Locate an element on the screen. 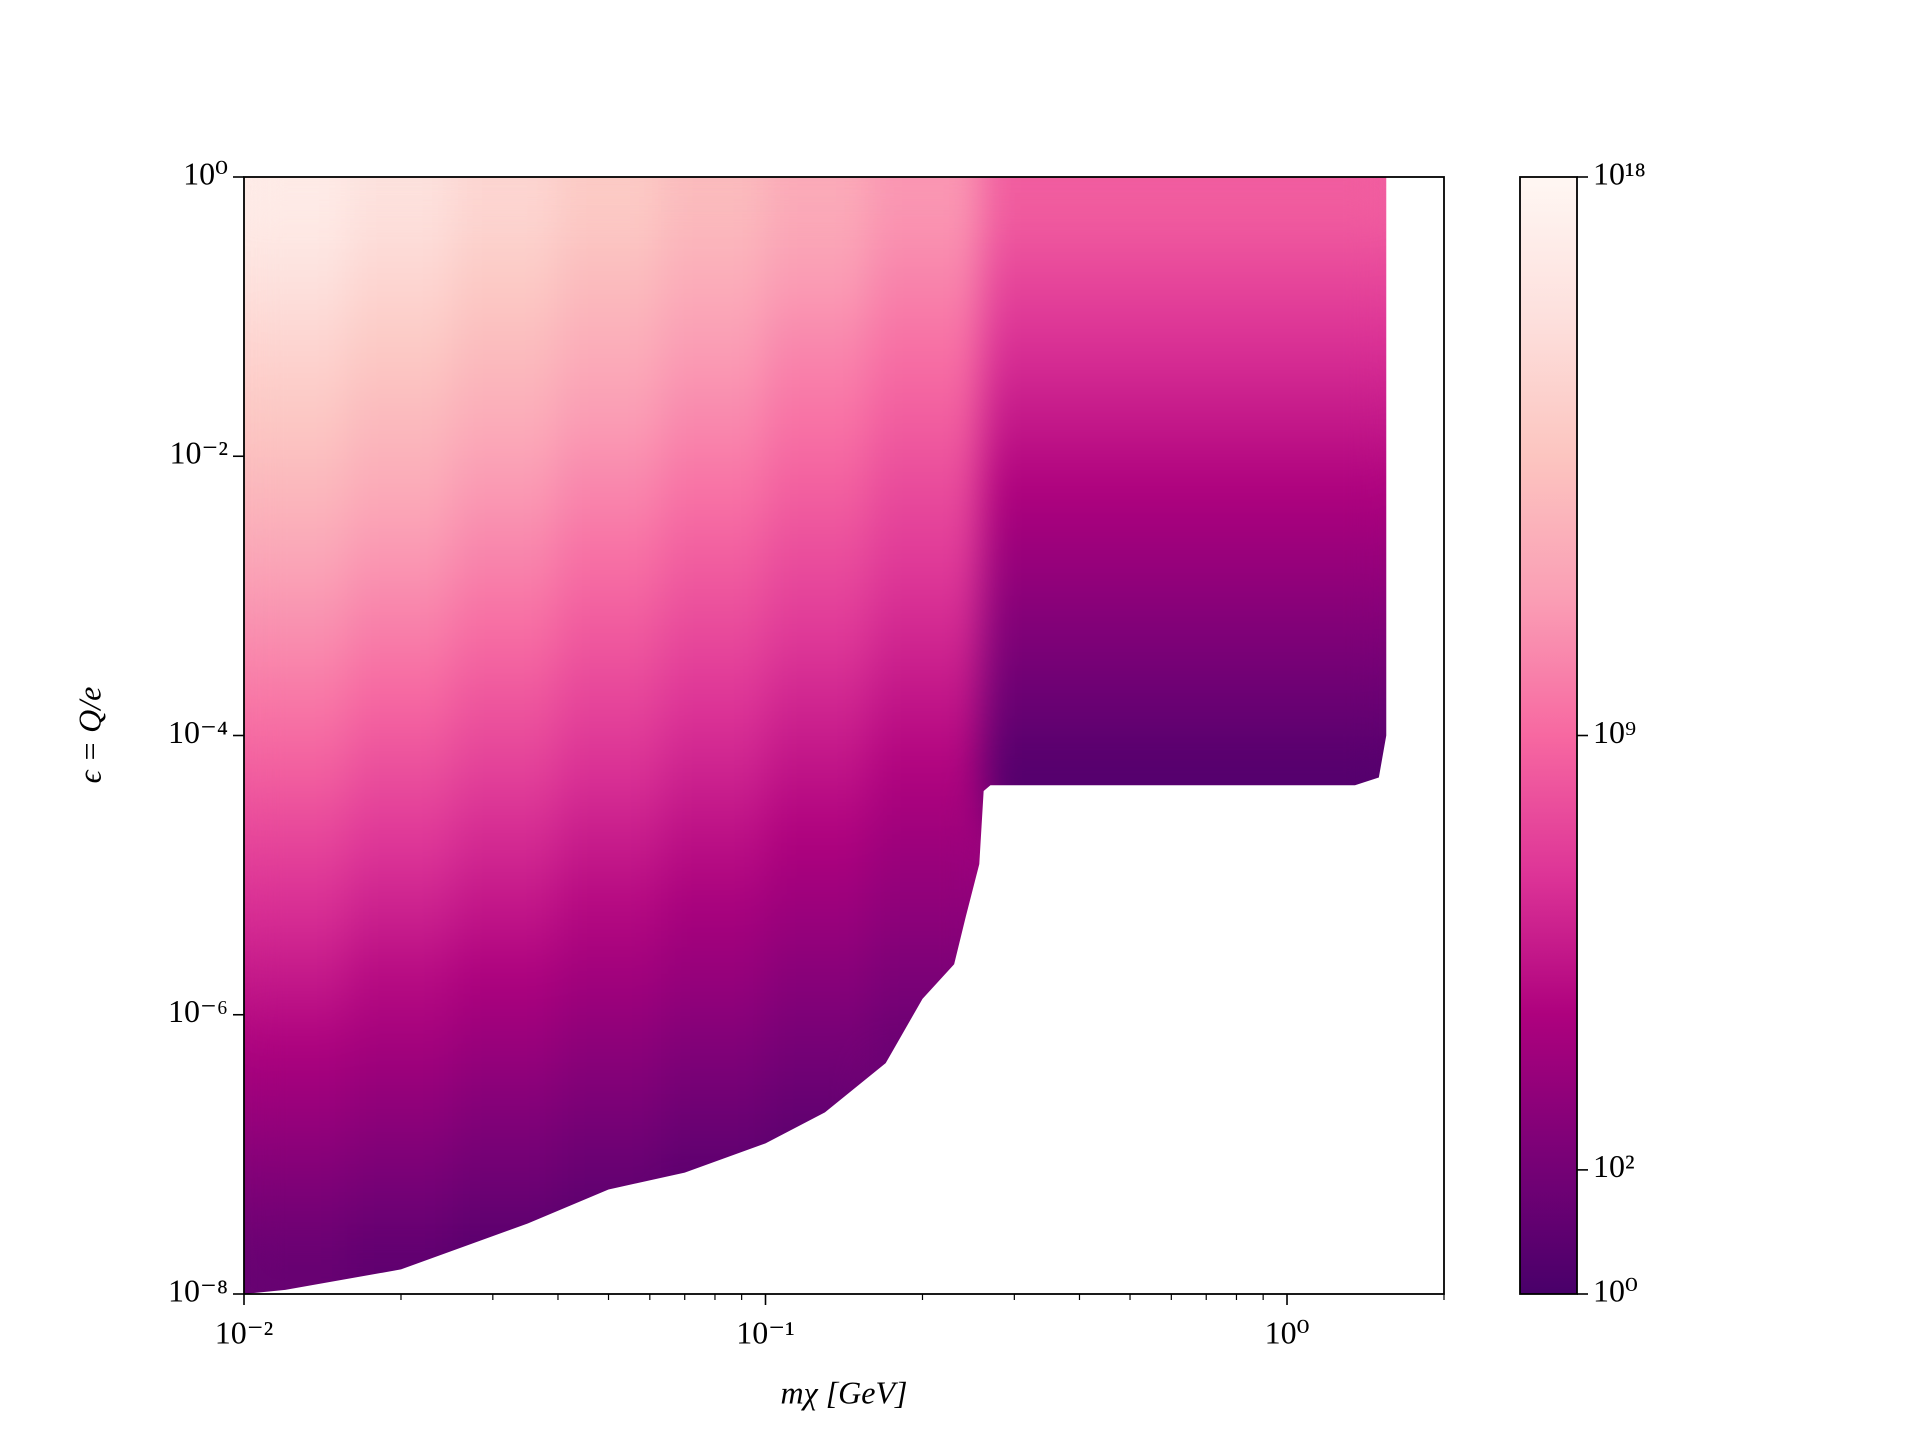 The height and width of the screenshot is (1440, 1920). x-tick-label: 10⁻² is located at coordinates (244, 1332).